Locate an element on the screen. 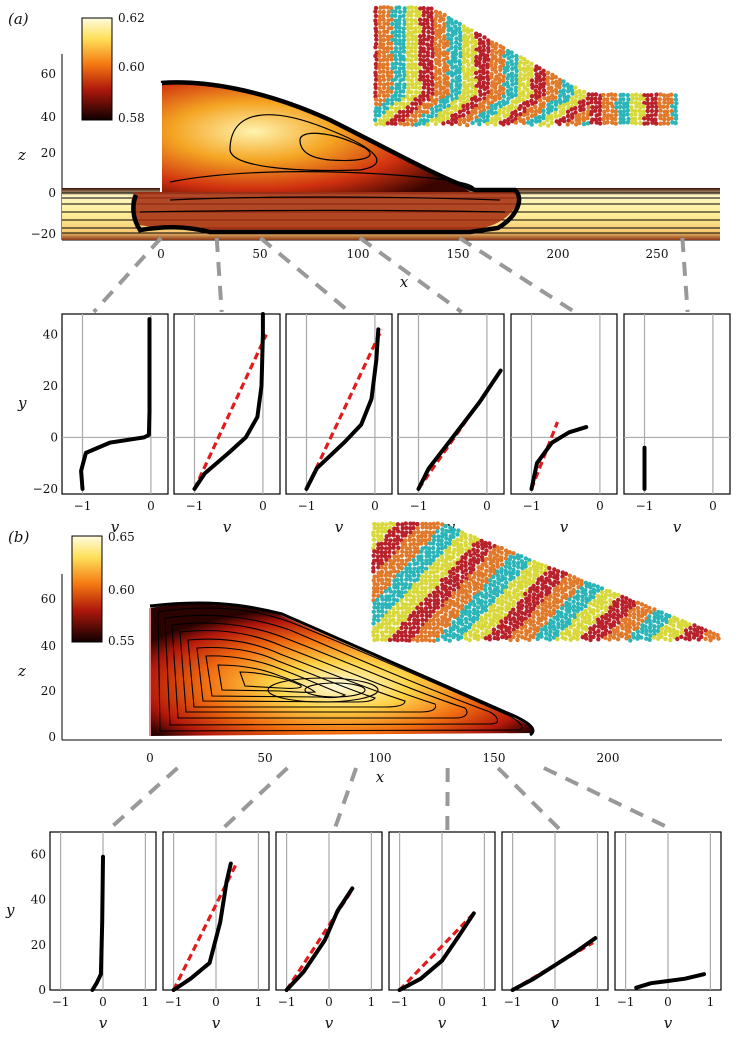  a-ytick-neg20: −20 is located at coordinates (43, 234).